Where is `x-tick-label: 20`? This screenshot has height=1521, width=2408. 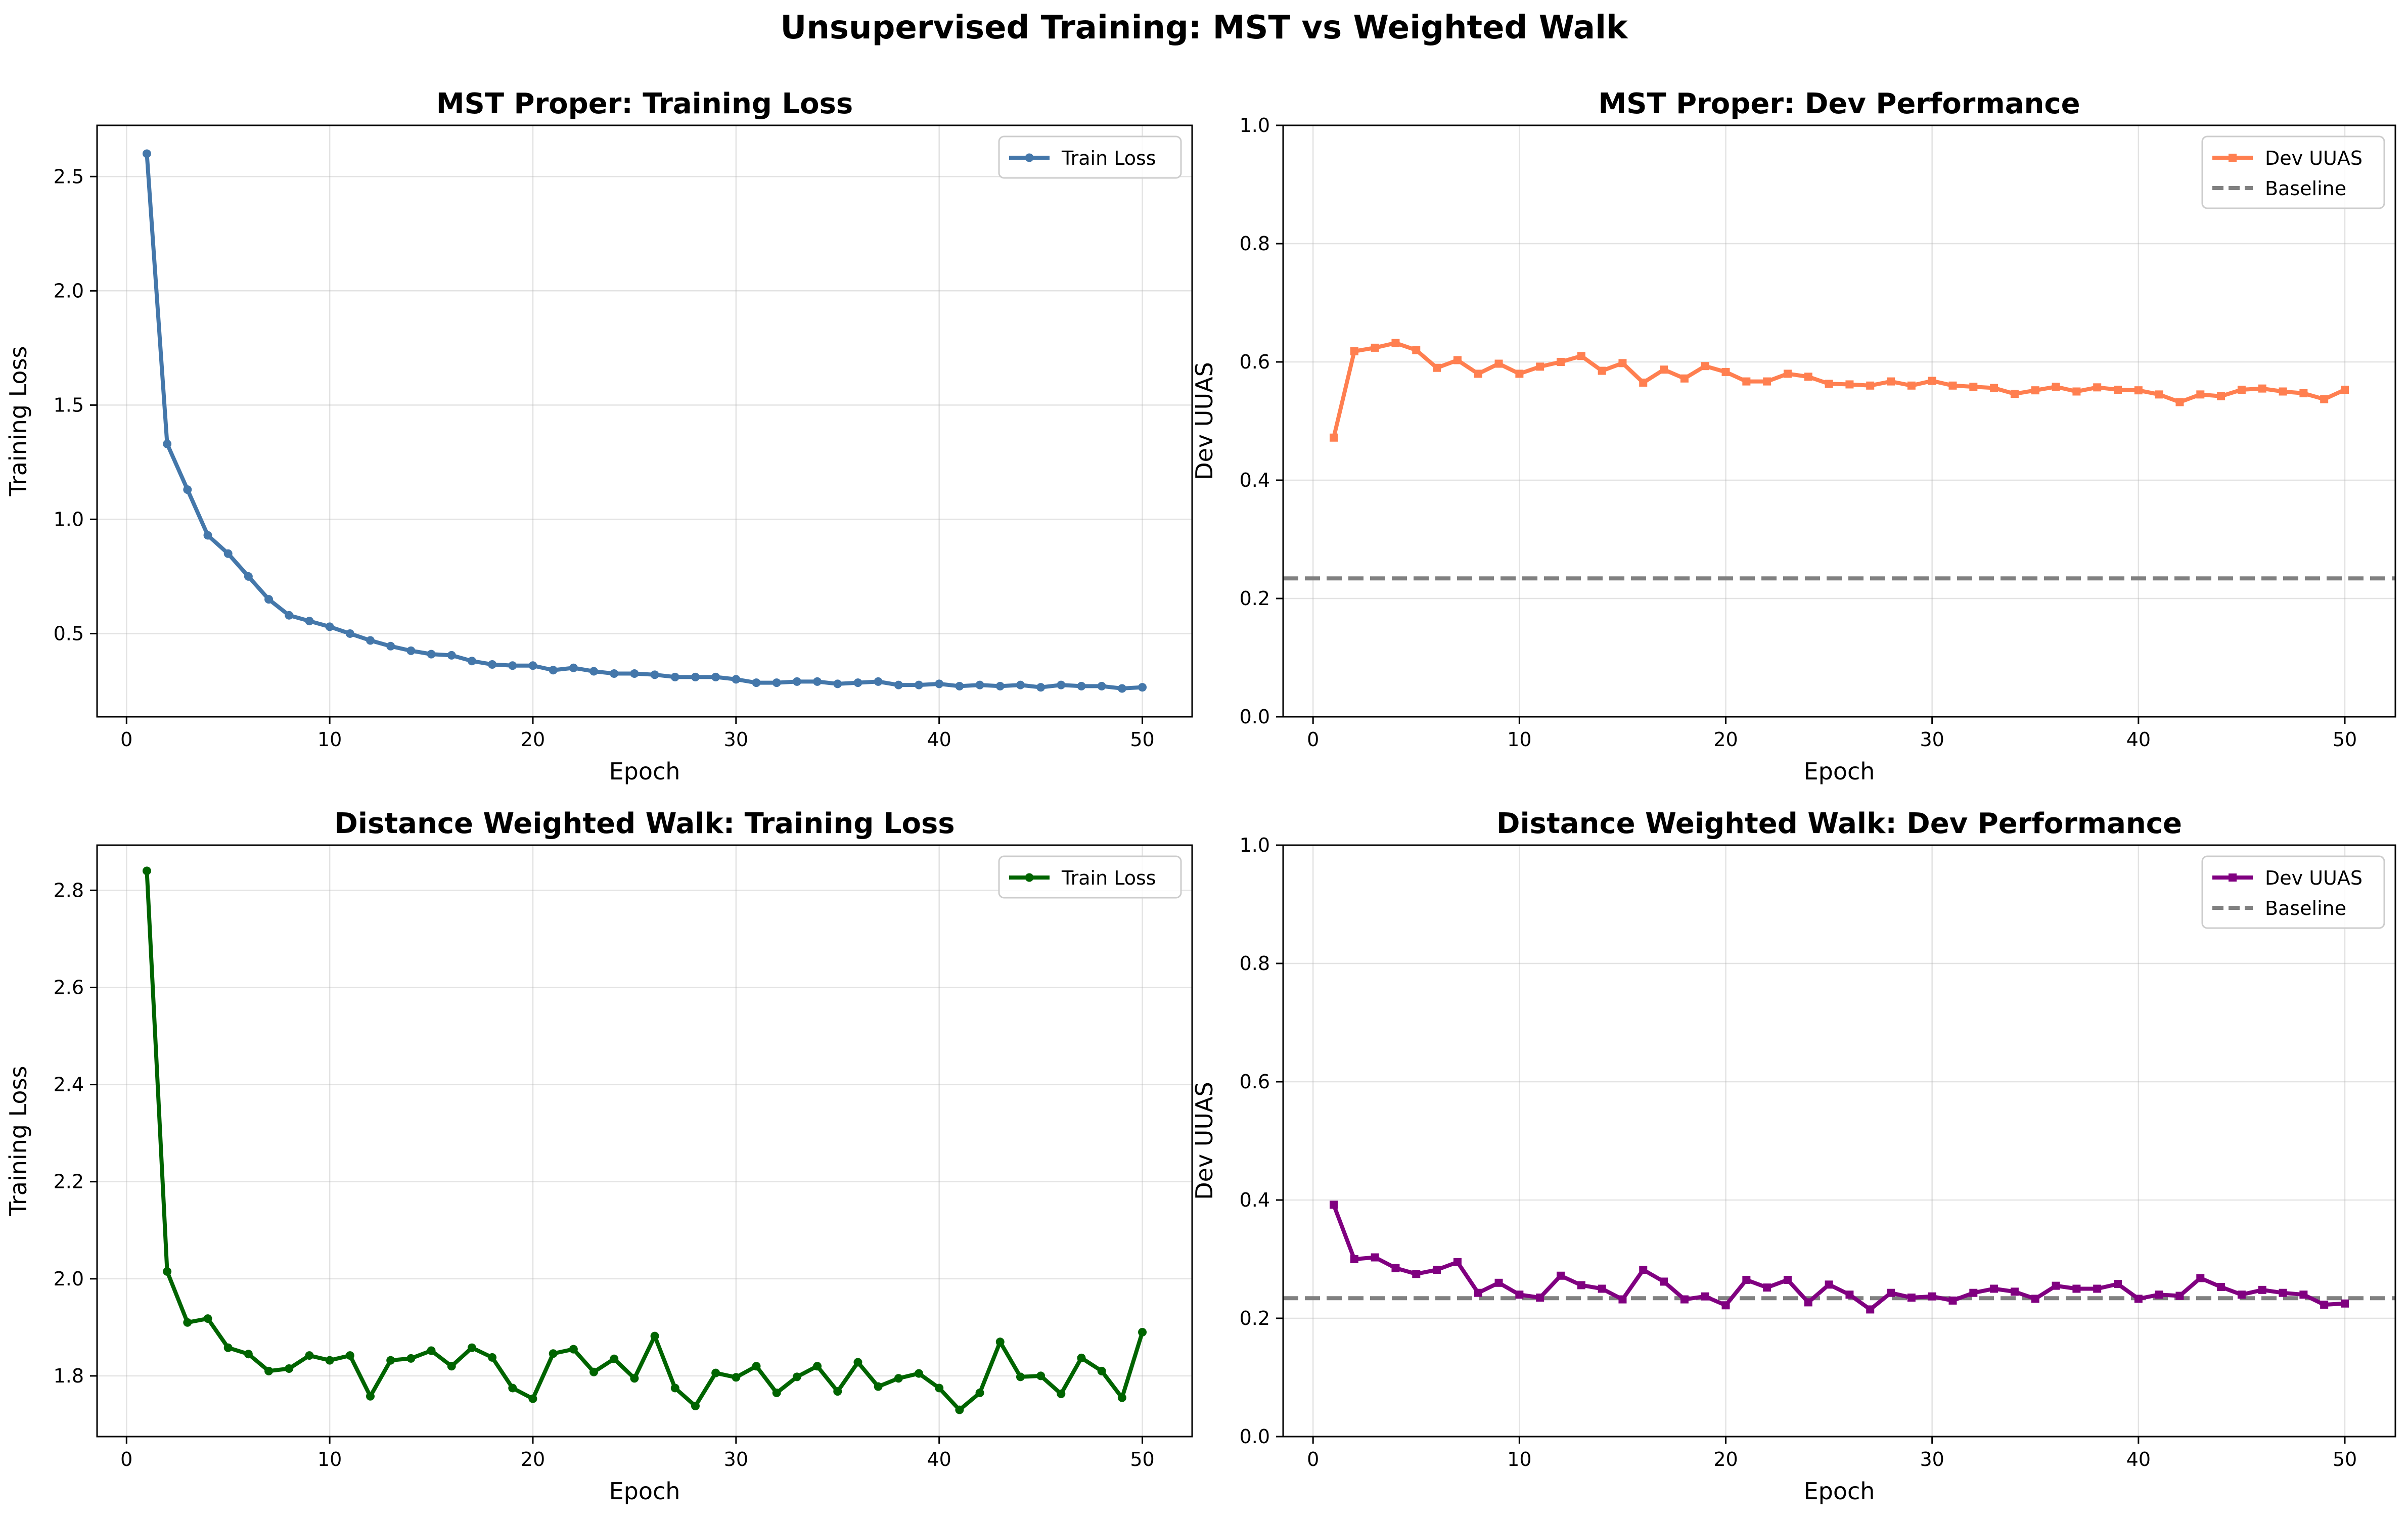 x-tick-label: 20 is located at coordinates (533, 1459).